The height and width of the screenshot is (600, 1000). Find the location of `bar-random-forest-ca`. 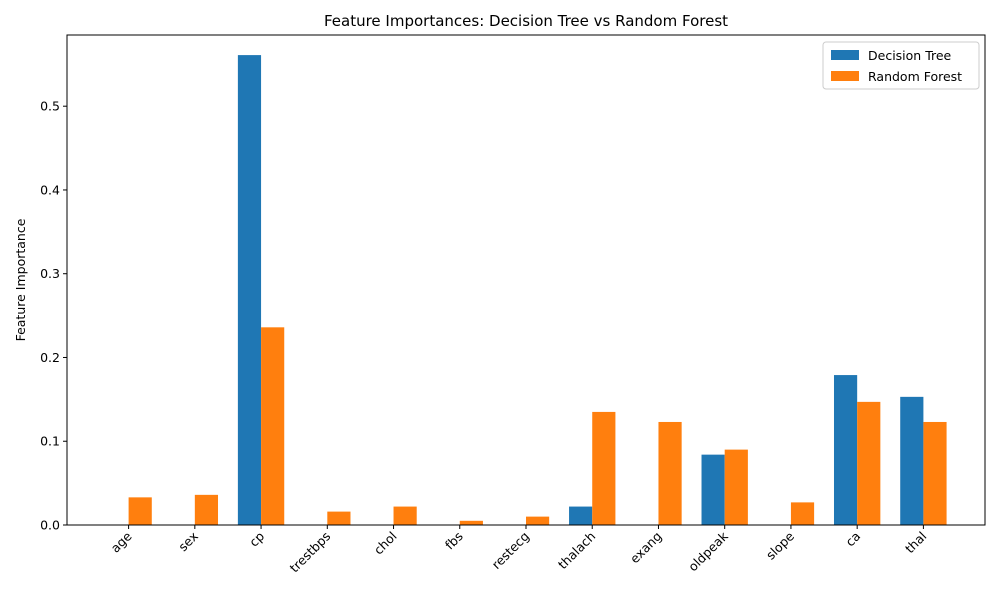

bar-random-forest-ca is located at coordinates (869, 463).